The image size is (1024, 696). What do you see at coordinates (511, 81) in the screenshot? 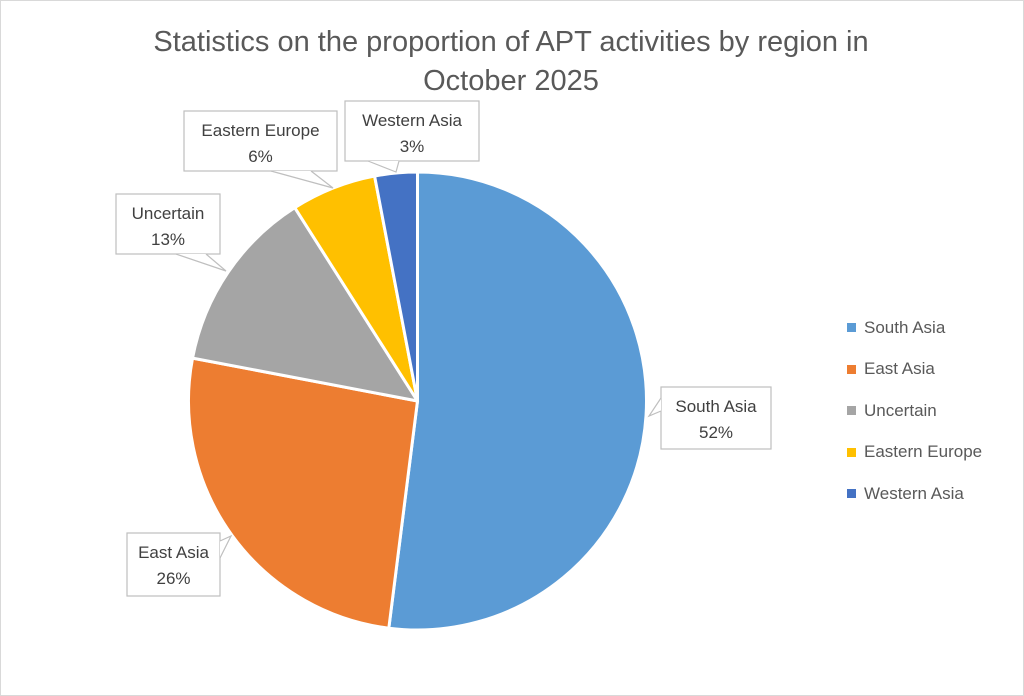
I see `chart-title-line-2: October 2025` at bounding box center [511, 81].